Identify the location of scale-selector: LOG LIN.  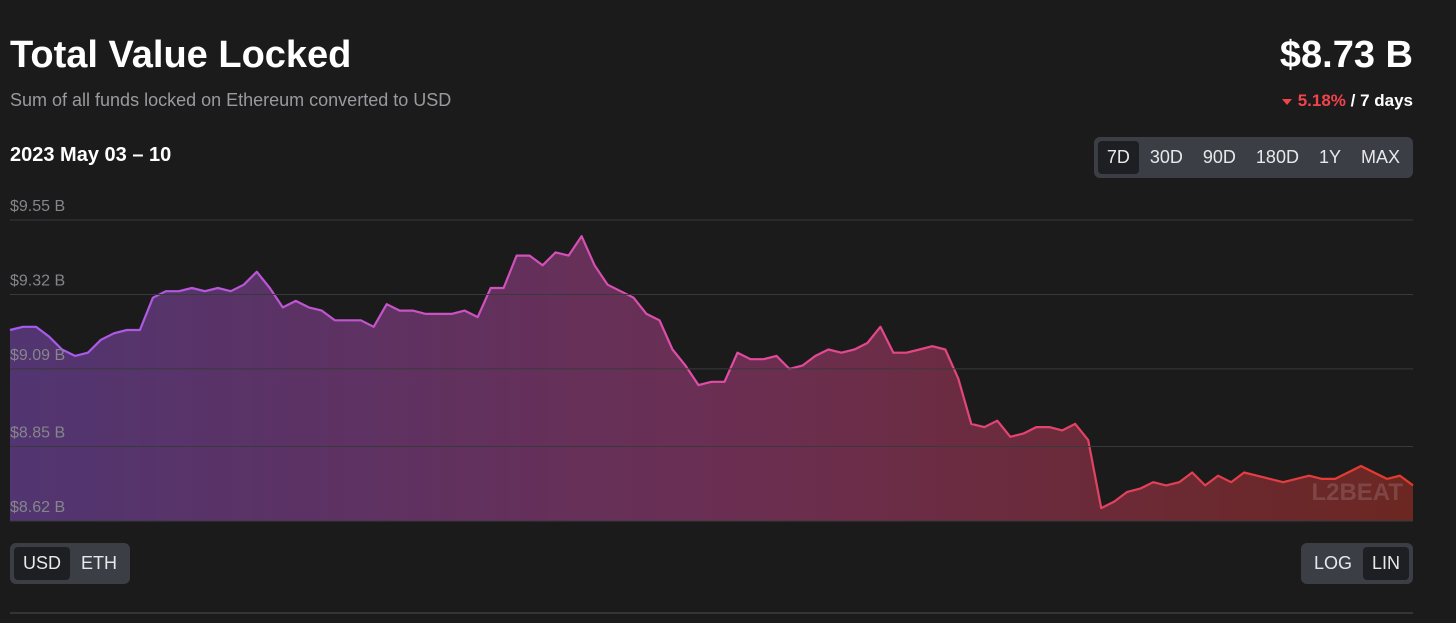
(1356, 563).